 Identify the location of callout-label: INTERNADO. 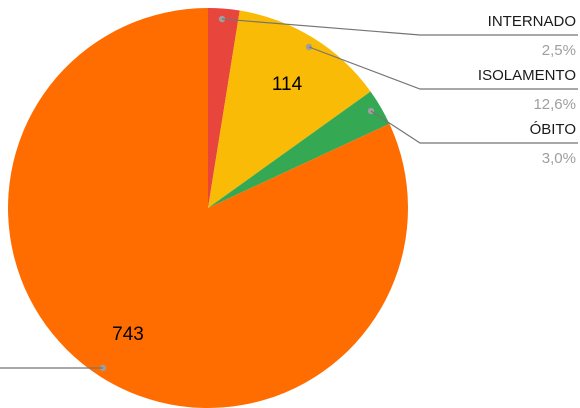
(532, 21).